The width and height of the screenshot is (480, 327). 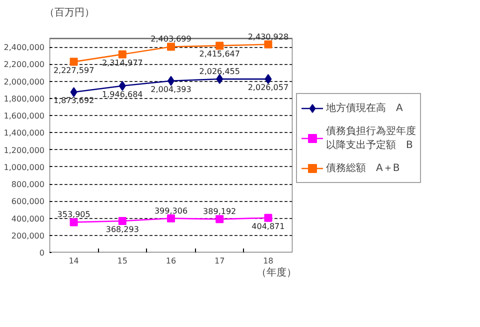 I want to click on data-label: 2,004,393, so click(x=171, y=89).